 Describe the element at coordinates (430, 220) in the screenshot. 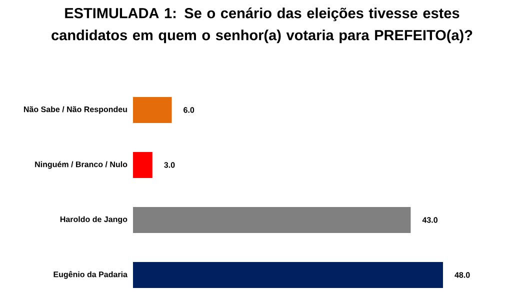

I see `data-label: 43.0` at that location.